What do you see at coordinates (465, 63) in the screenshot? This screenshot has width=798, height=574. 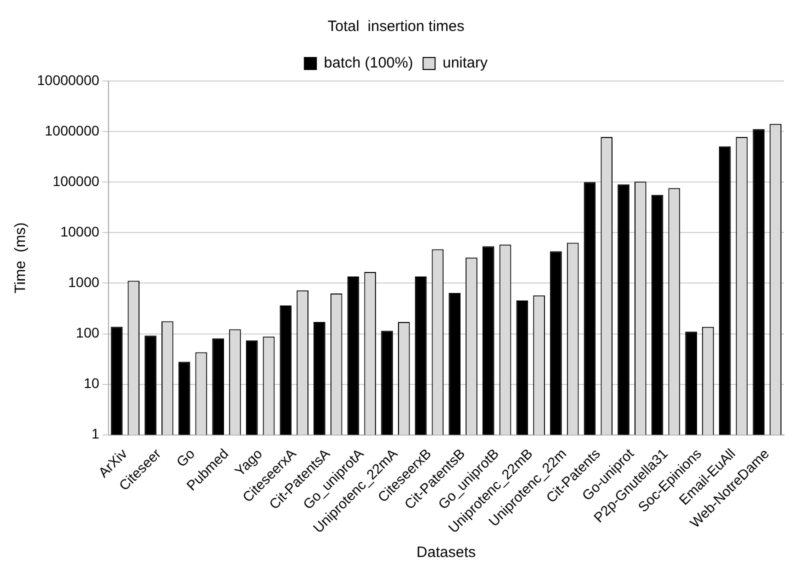 I see `legend-label: unitary` at bounding box center [465, 63].